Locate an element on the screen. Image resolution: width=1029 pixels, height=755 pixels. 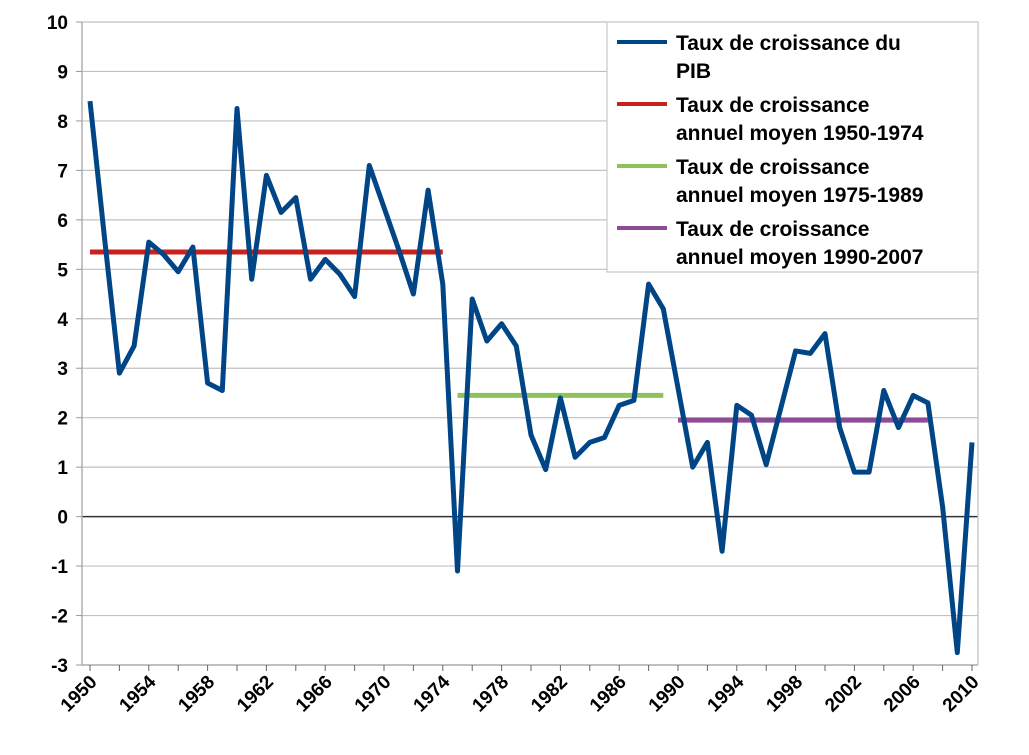
x-tick-label: 1998 is located at coordinates (784, 694).